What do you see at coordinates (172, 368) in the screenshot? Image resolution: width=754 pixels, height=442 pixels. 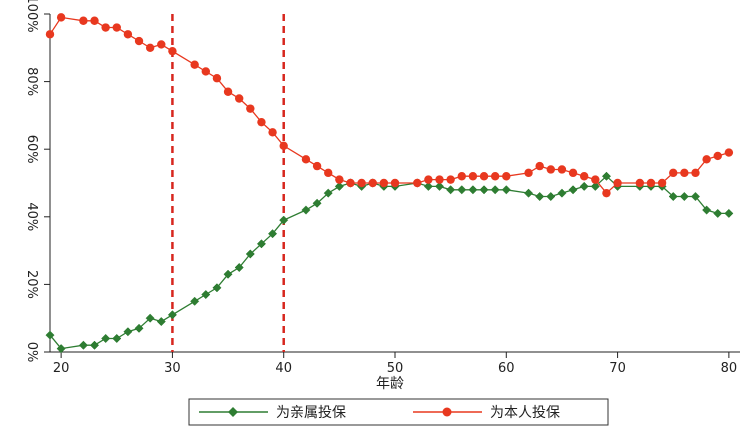 I see `x-tick-label: 30` at bounding box center [172, 368].